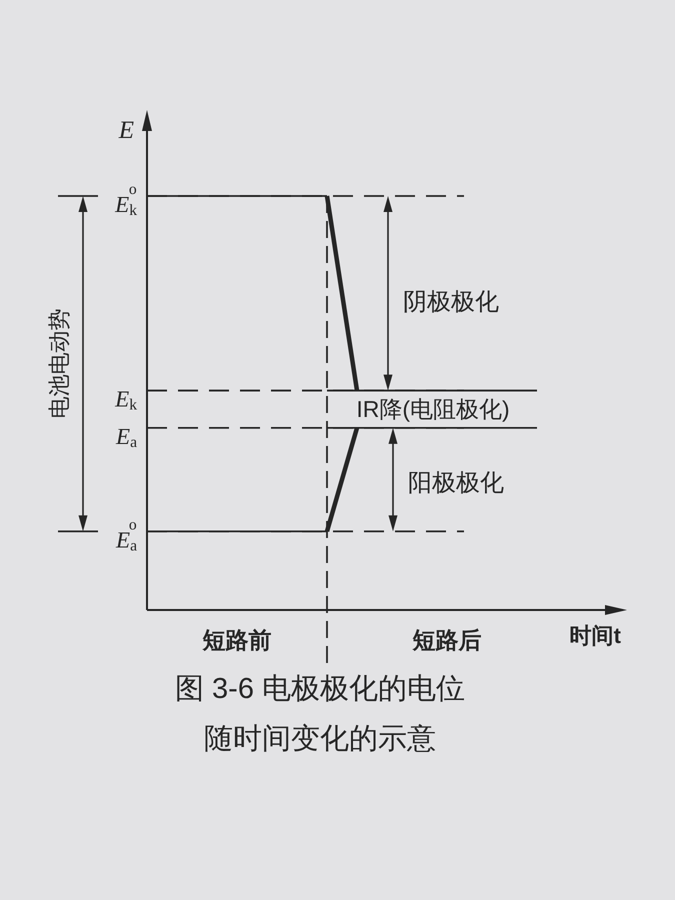 Image resolution: width=675 pixels, height=900 pixels. Describe the element at coordinates (433, 409) in the screenshot. I see `annotation: IR降(电阻极化)` at that location.